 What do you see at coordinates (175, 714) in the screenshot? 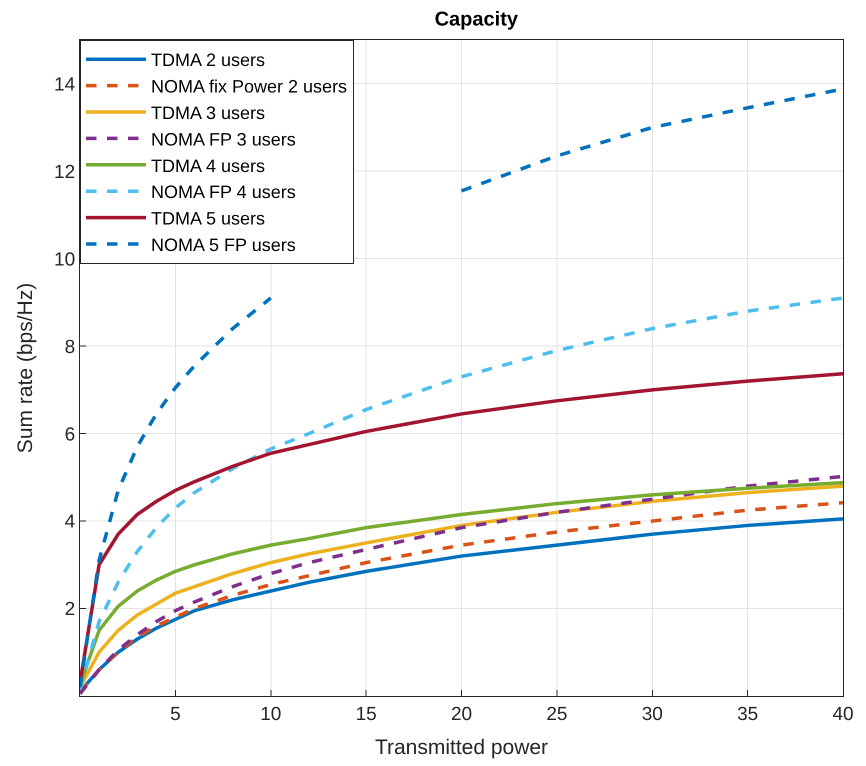
I see `x-tick-label: 5` at bounding box center [175, 714].